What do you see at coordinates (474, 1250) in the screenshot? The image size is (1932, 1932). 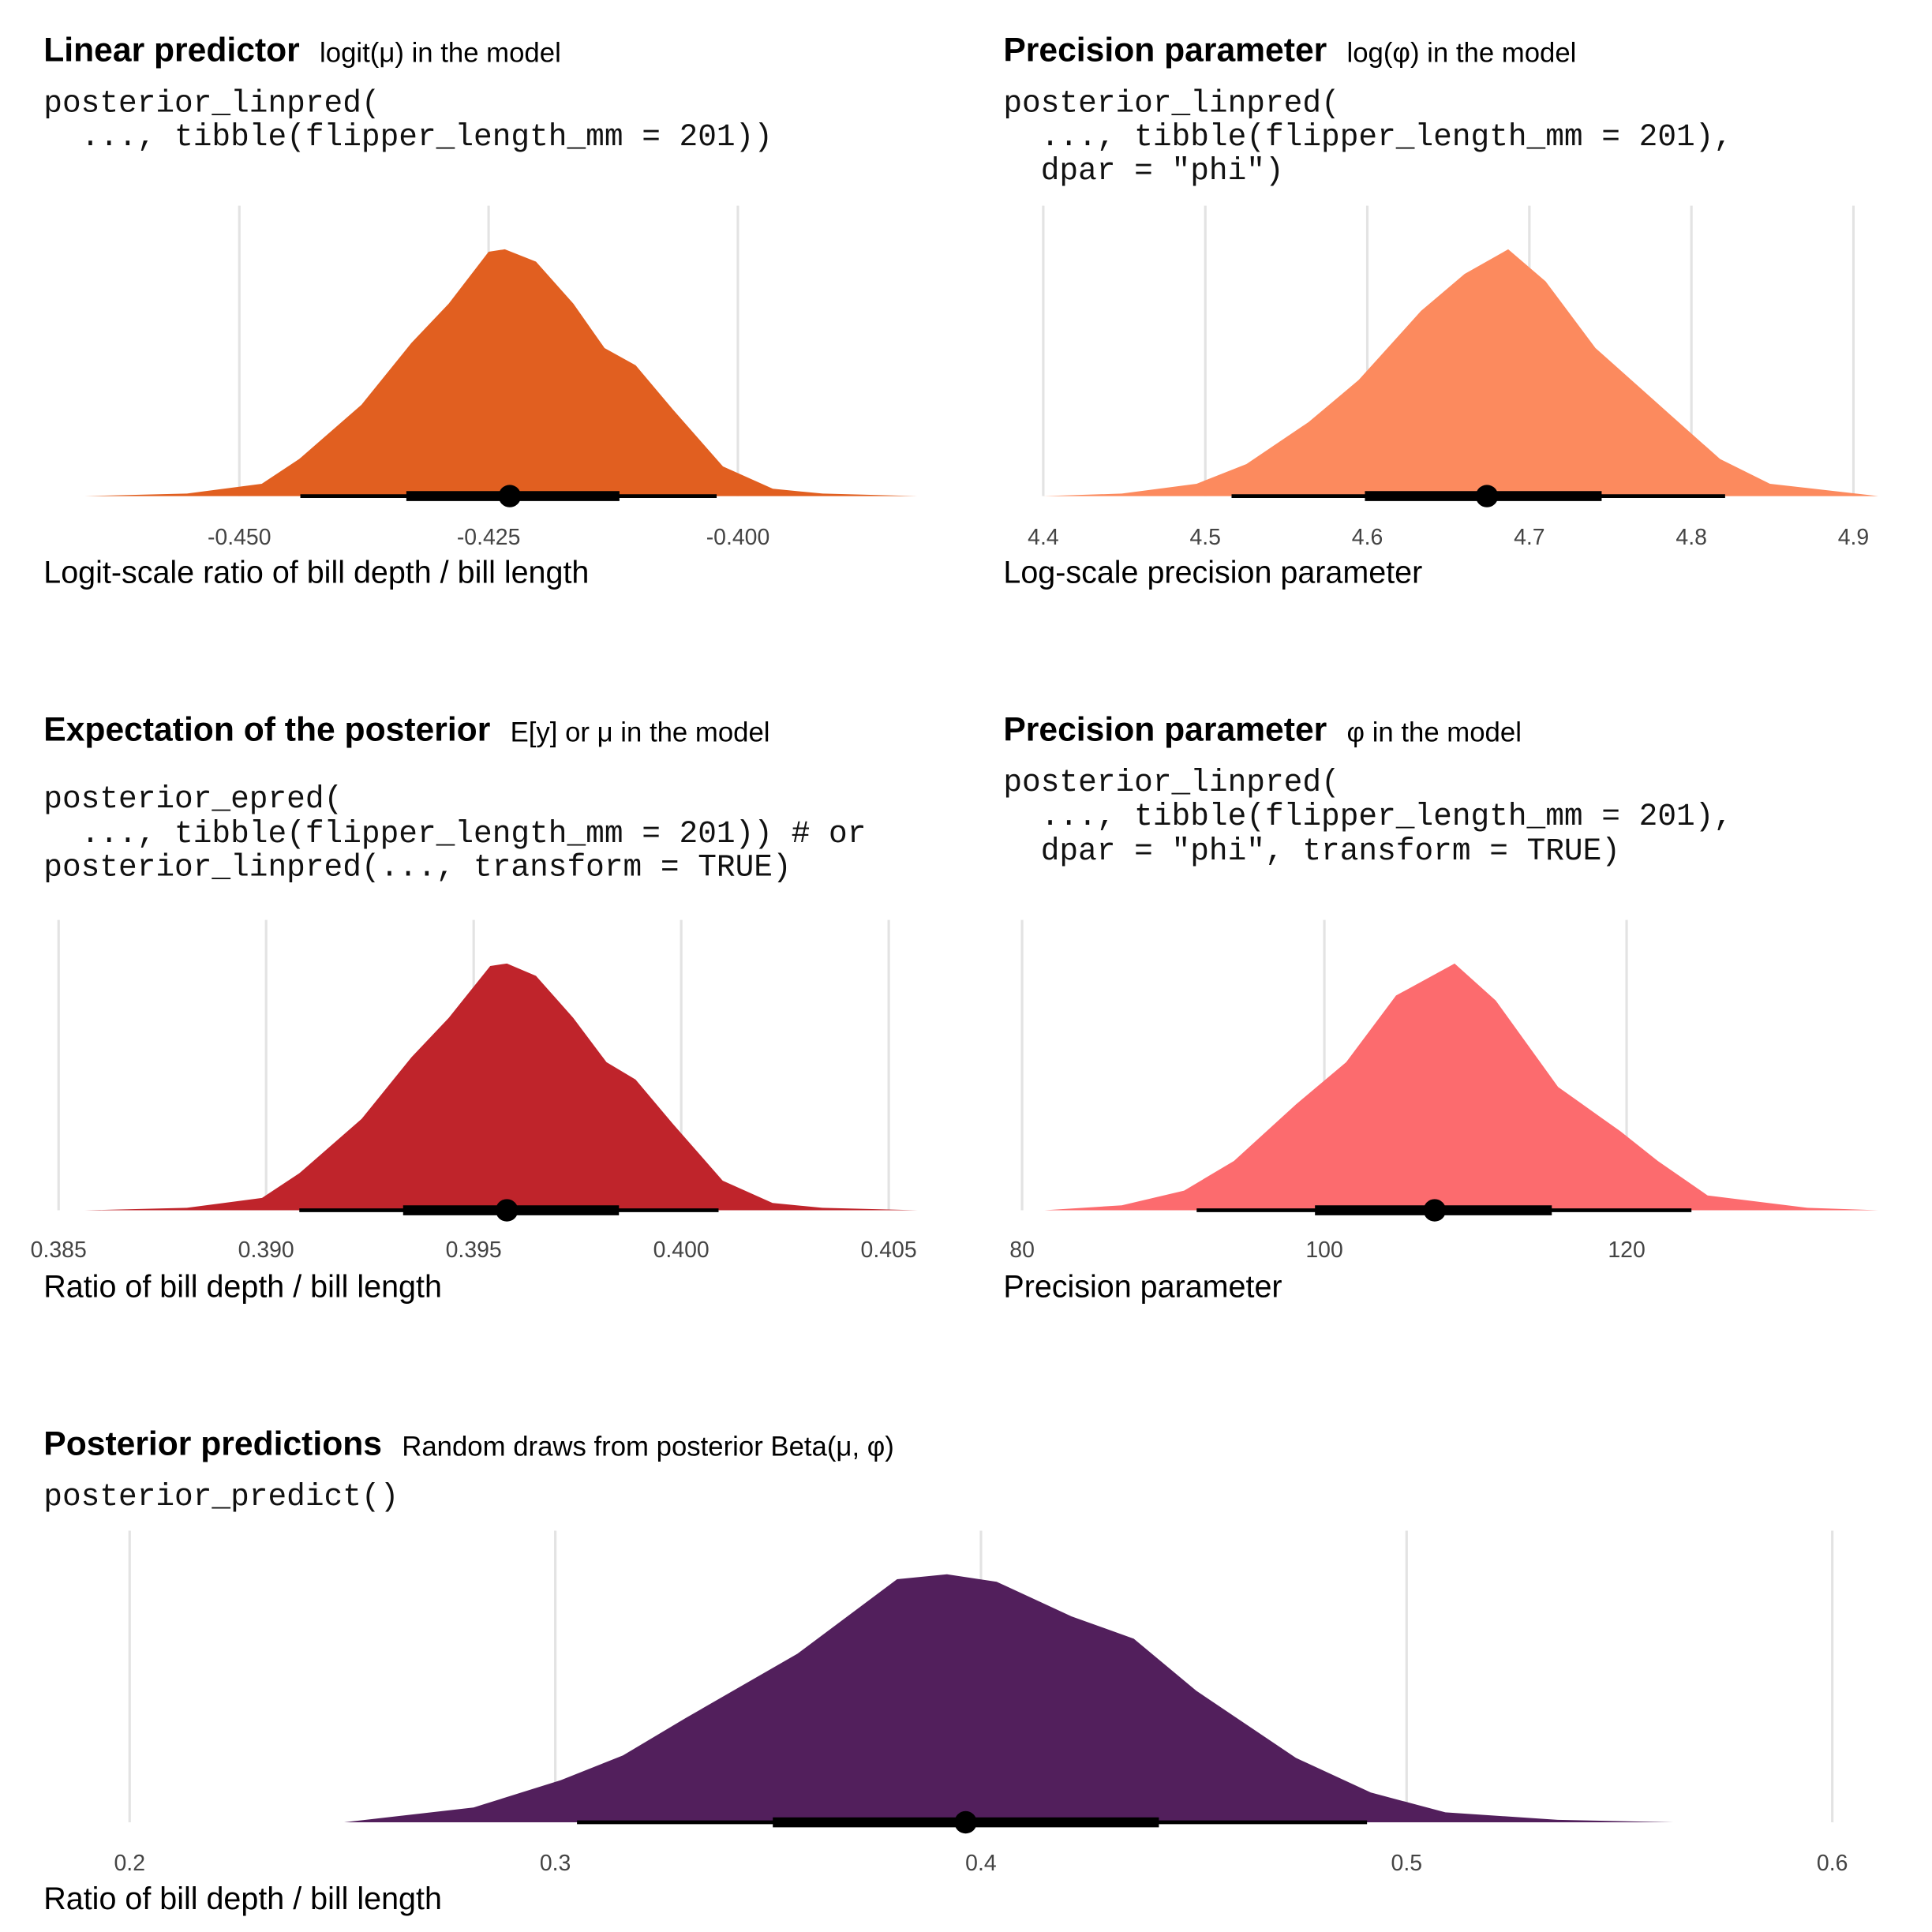 I see `x-tick-label: 0.395` at bounding box center [474, 1250].